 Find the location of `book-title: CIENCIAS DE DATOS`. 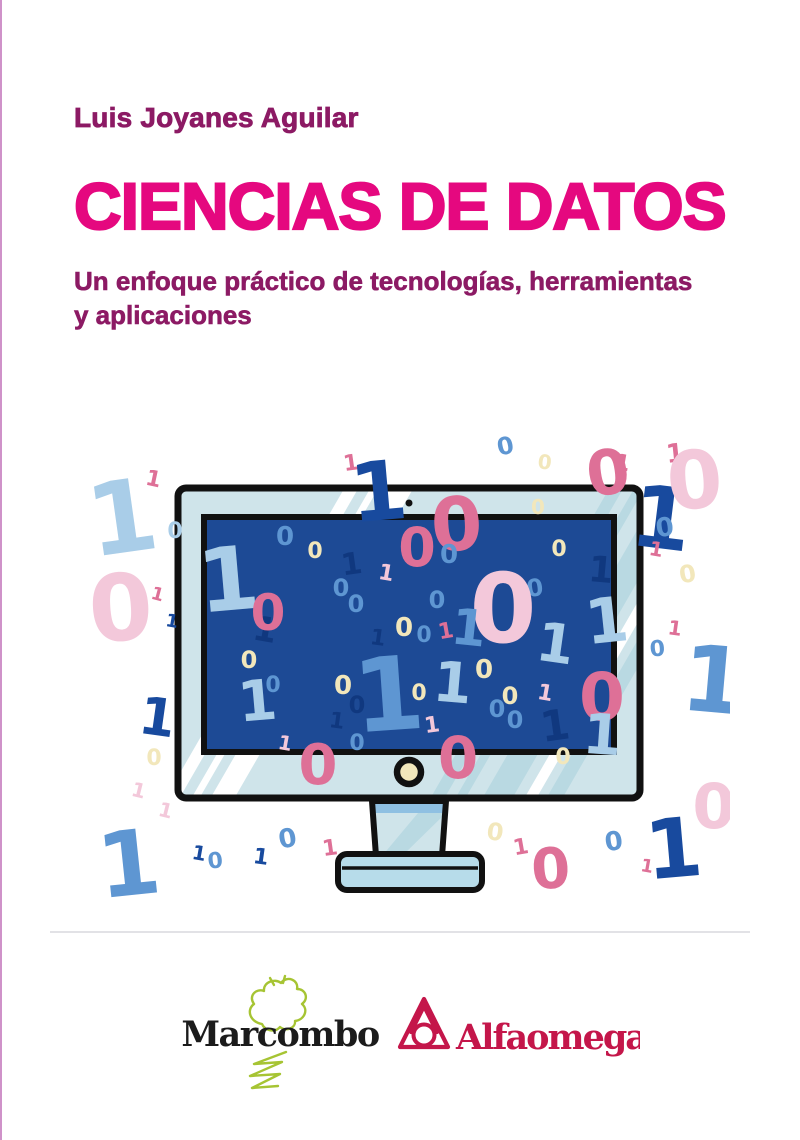

book-title: CIENCIAS DE DATOS is located at coordinates (400, 206).